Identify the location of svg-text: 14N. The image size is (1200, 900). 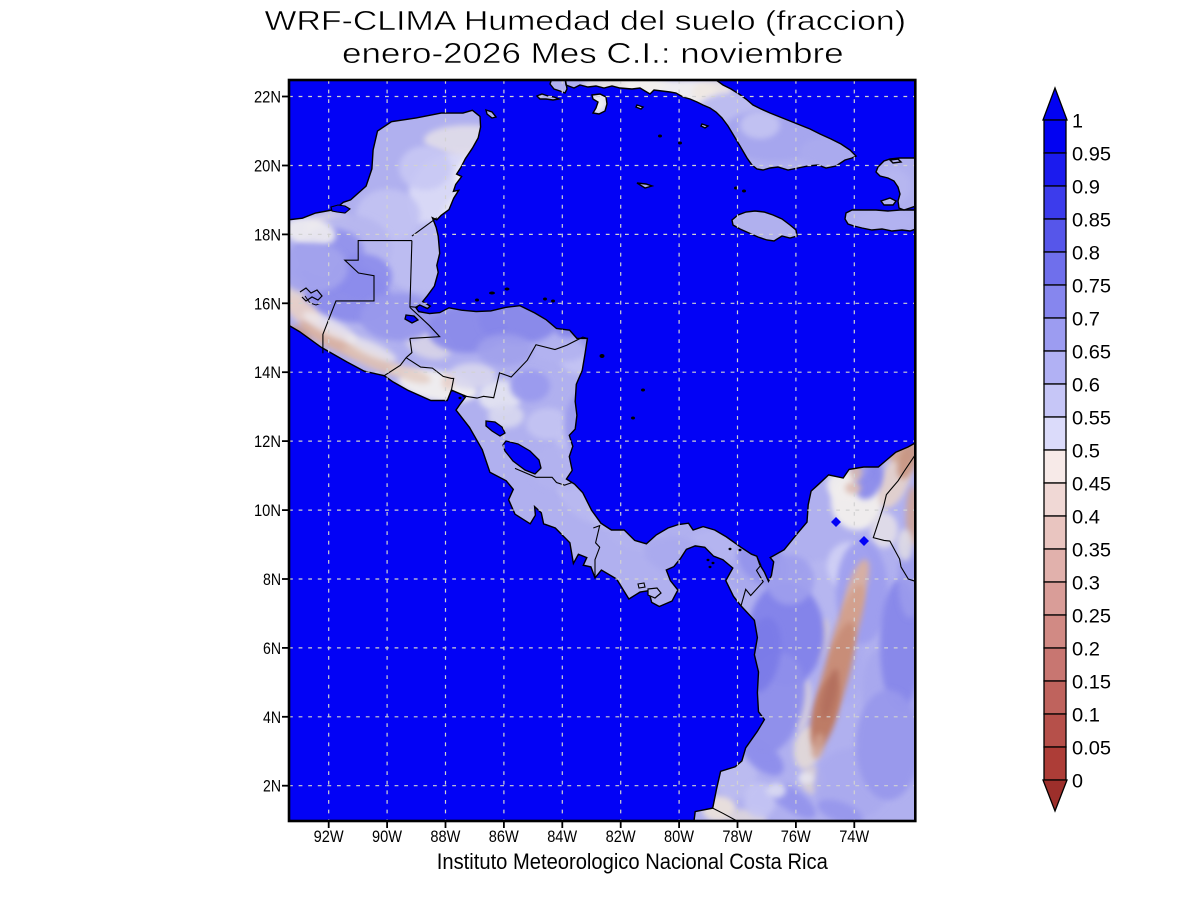
(267, 372).